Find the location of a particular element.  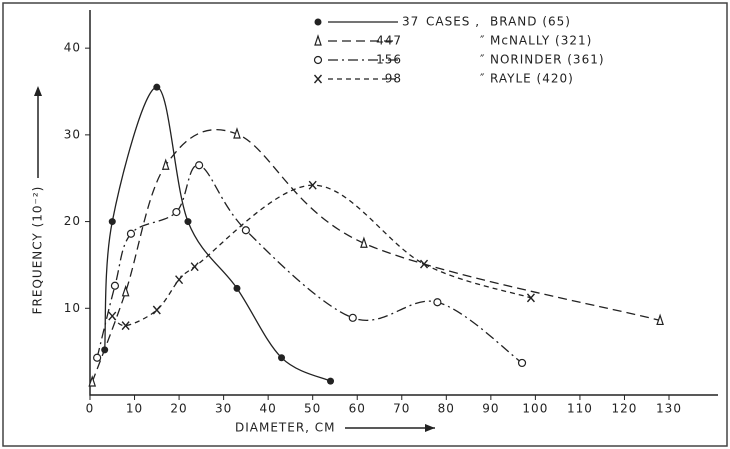

x-tick-label: 70 is located at coordinates (401, 409).